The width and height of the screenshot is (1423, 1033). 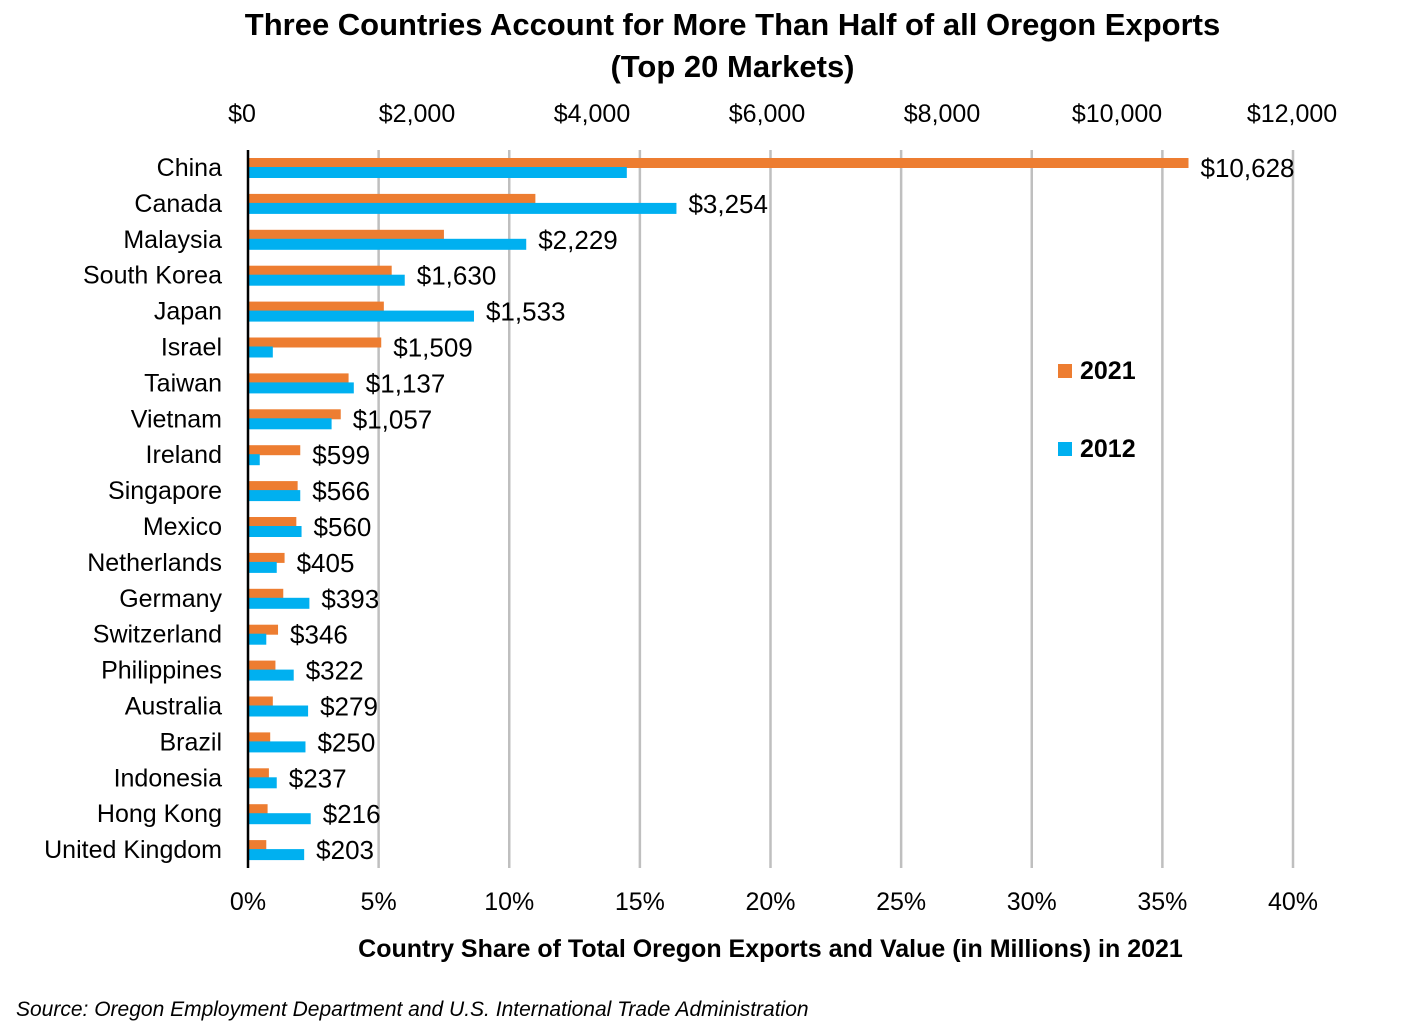 I want to click on x-tick-label-bottom: 5%, so click(x=379, y=902).